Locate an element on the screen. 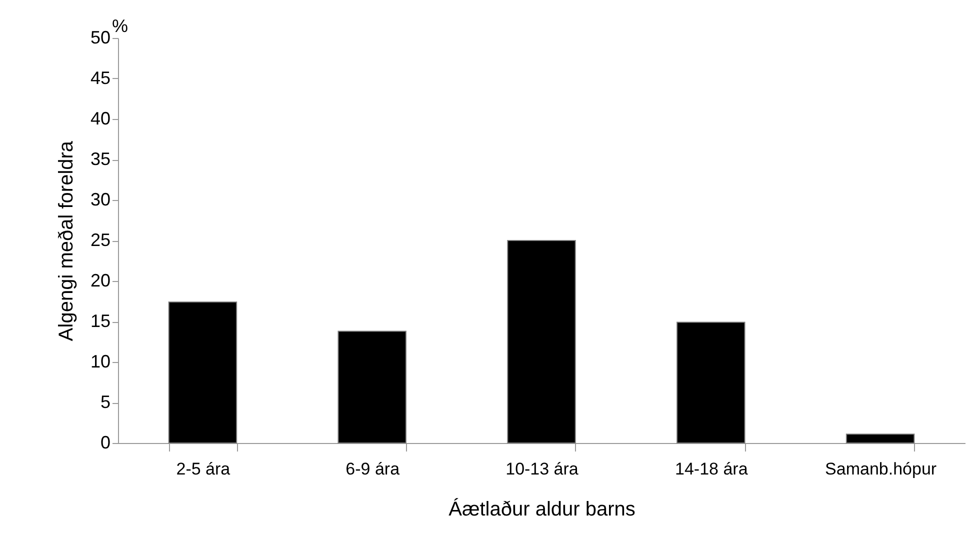 The width and height of the screenshot is (967, 546). y-tick-label: 20 is located at coordinates (100, 280).